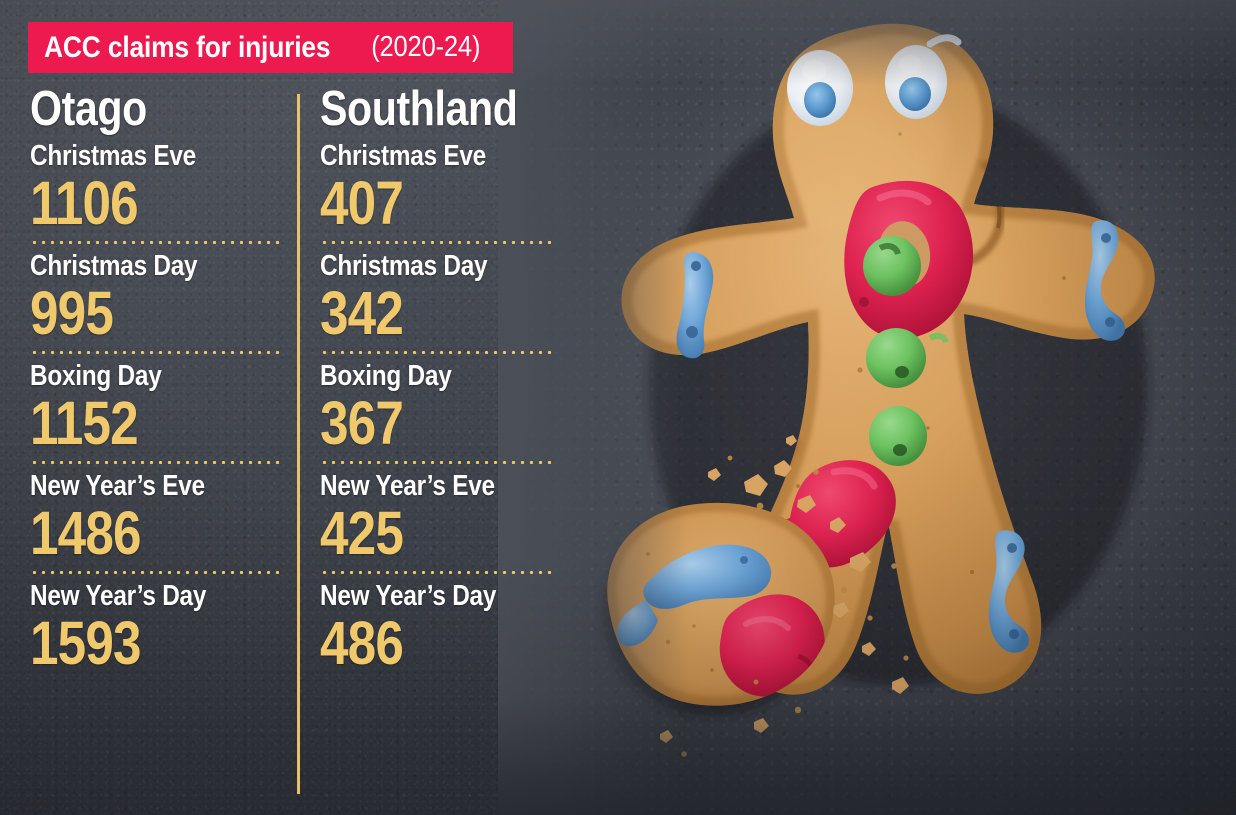  I want to click on header-banner: ACC claims for injuries (2020-24), so click(271, 47).